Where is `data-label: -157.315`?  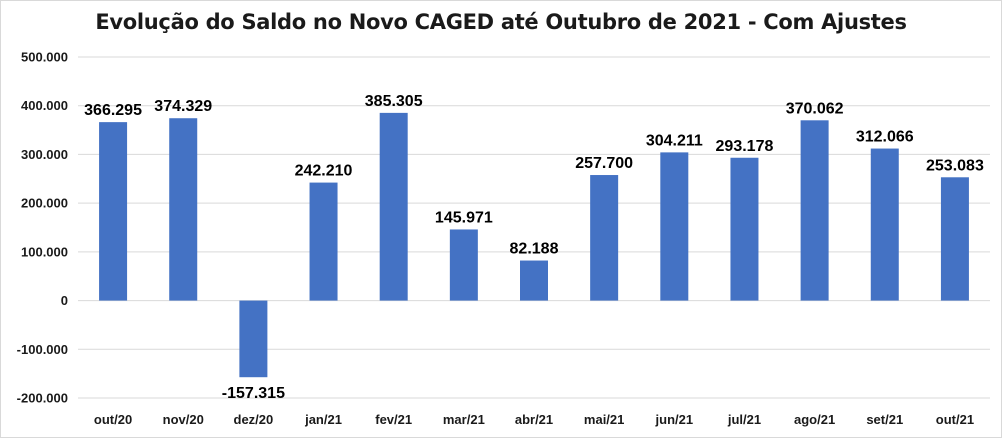 data-label: -157.315 is located at coordinates (253, 393).